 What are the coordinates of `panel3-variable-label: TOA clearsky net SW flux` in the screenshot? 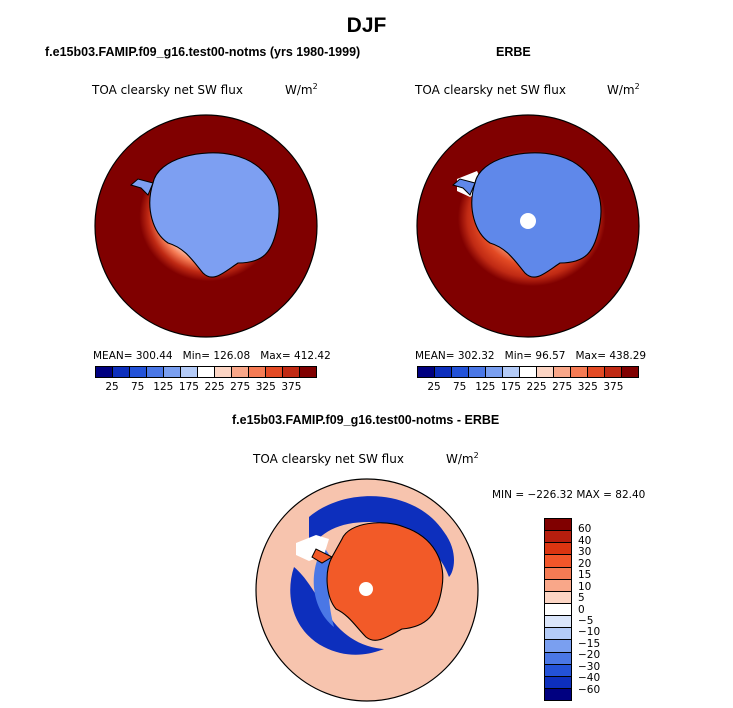 It's located at (328, 459).